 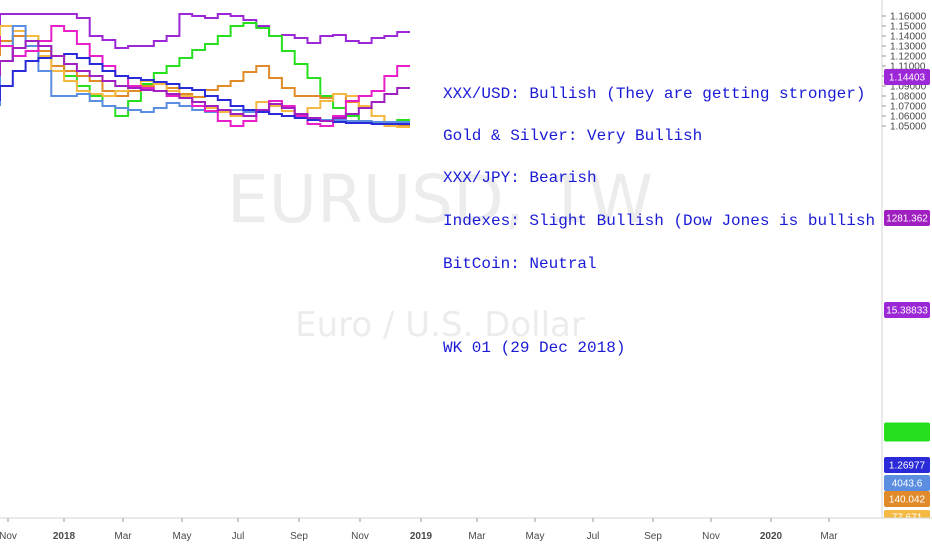 I want to click on price-badge-label: 4043.6, so click(x=907, y=484).